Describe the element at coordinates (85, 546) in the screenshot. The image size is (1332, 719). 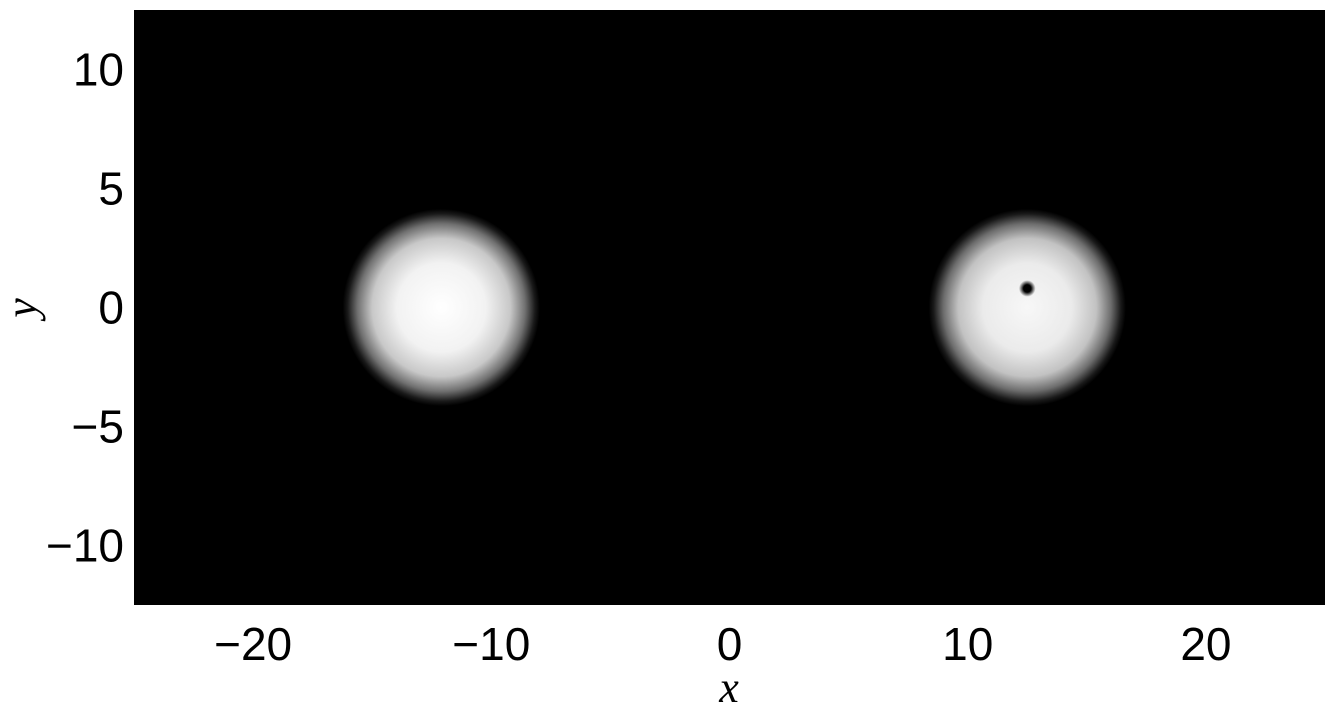
I see `y-tick-label: −10` at that location.